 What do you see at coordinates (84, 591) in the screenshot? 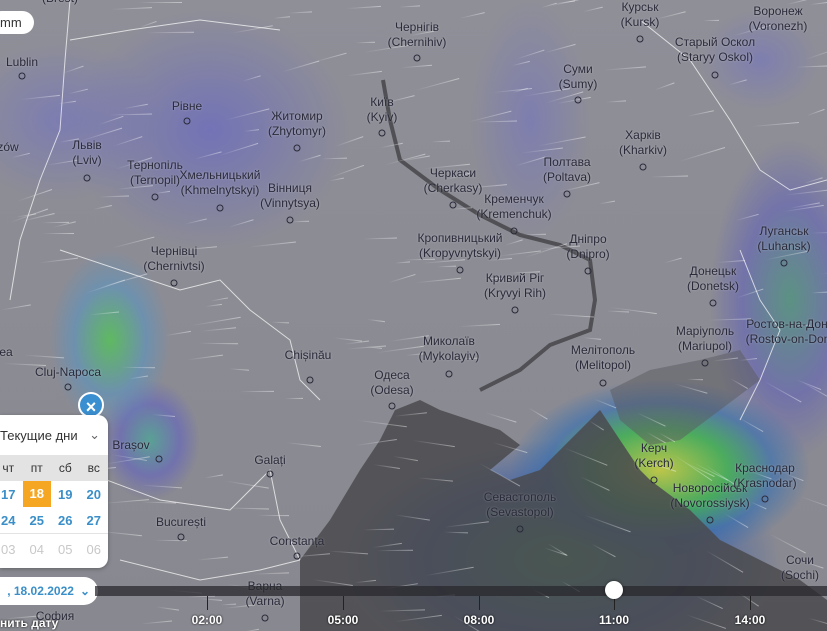
I see `chevron-down-icon: ⌄` at bounding box center [84, 591].